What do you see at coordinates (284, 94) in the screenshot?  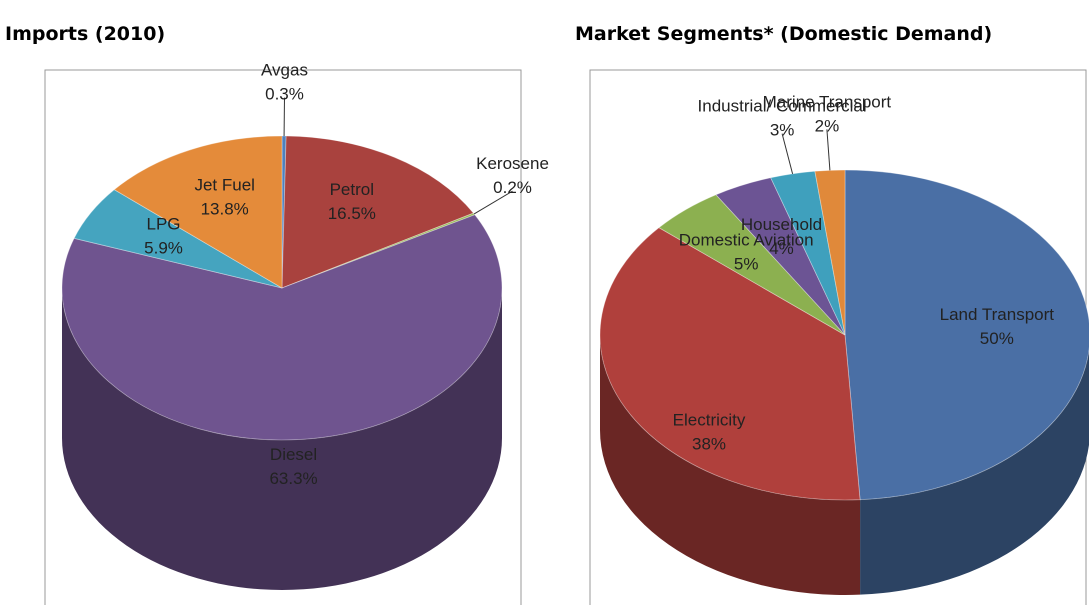 I see `value-label: 0.3%` at bounding box center [284, 94].